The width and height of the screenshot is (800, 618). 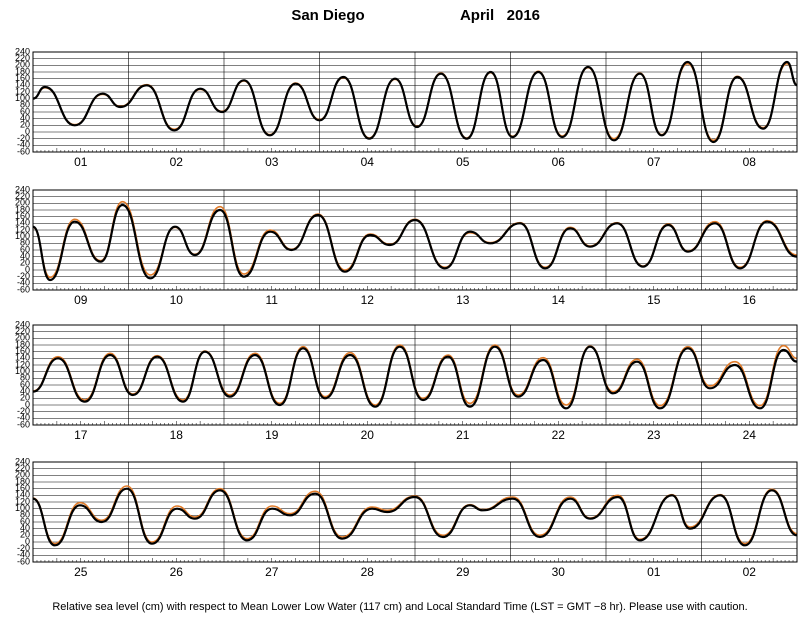 What do you see at coordinates (654, 300) in the screenshot?
I see `x-tick-label: 15` at bounding box center [654, 300].